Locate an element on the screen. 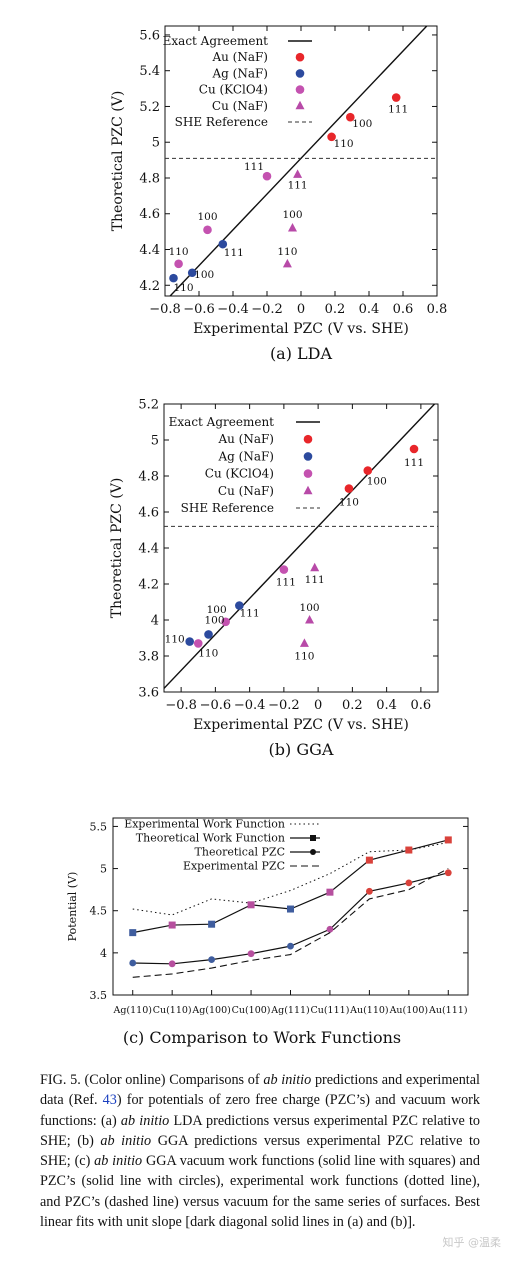 This screenshot has width=511, height=1266. legend-label: SHE Reference is located at coordinates (227, 508).